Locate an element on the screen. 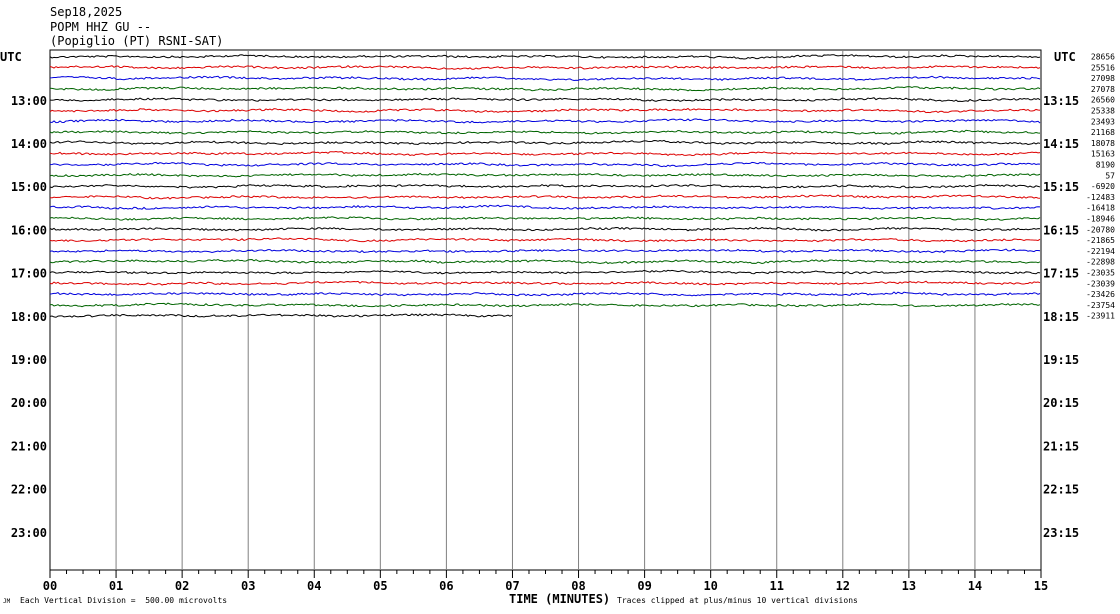 Image resolution: width=1120 pixels, height=614 pixels. x-axis-title: TIME (MINUTES) is located at coordinates (560, 599).